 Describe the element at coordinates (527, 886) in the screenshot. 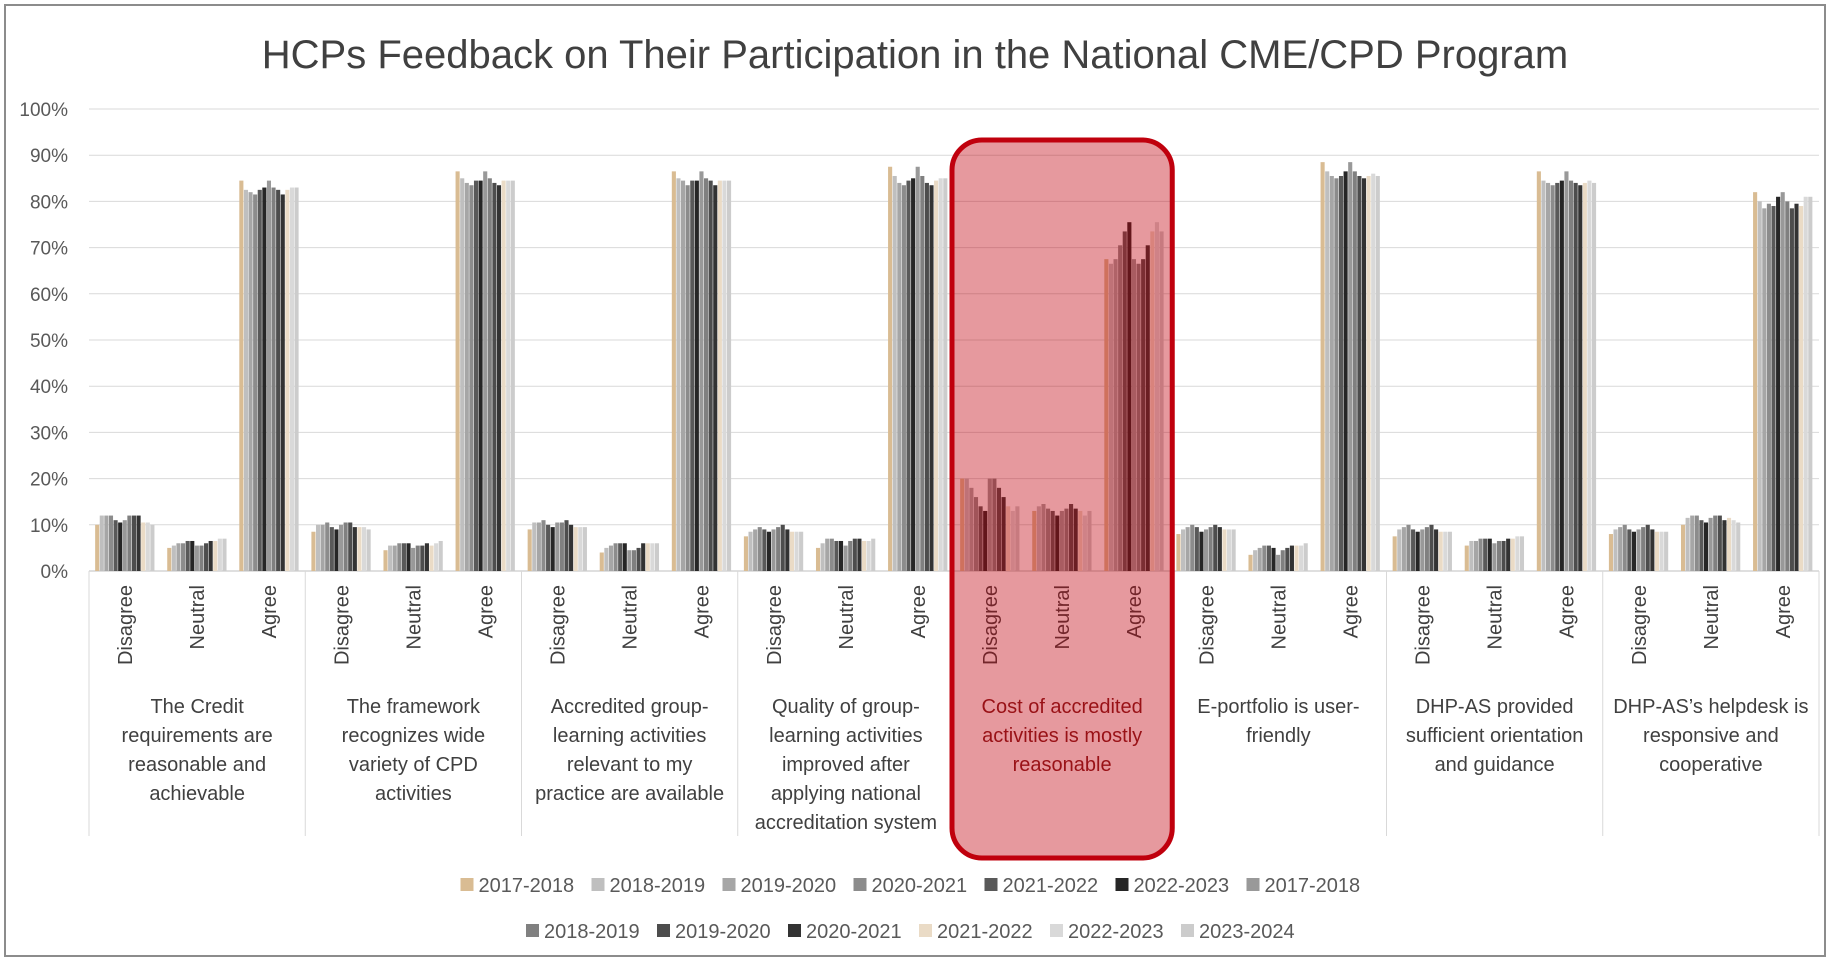

I see `legend-label: 2017-2018` at that location.